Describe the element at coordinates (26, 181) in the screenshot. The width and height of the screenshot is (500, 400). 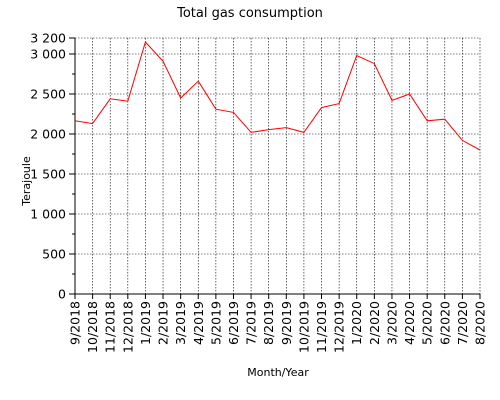
I see `y-axis-title: Terajoule` at that location.